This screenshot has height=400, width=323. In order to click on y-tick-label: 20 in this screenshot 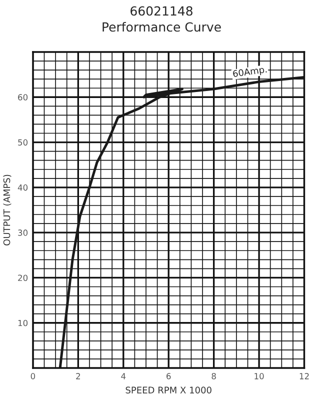, I will do `click(23, 277)`.